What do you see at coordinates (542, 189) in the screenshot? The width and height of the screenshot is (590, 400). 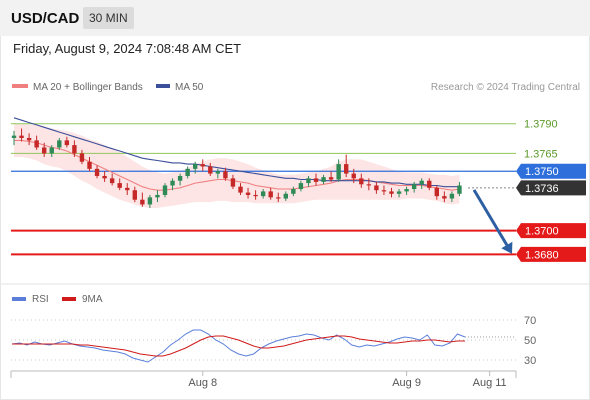 I see `last-price-label: 1.3736` at bounding box center [542, 189].